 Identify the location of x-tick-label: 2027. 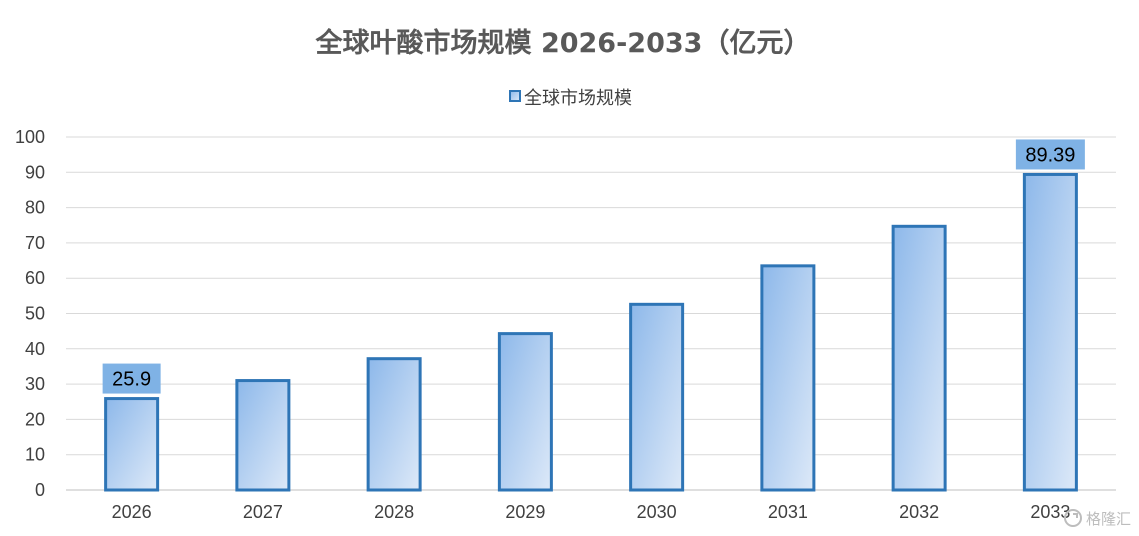
(263, 512).